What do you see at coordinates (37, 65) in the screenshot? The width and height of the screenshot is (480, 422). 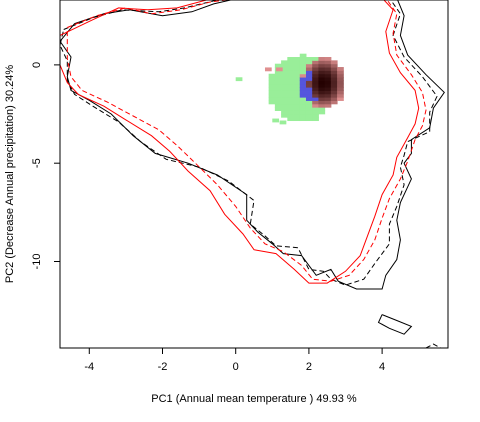 I see `y-tick-label: 0` at bounding box center [37, 65].